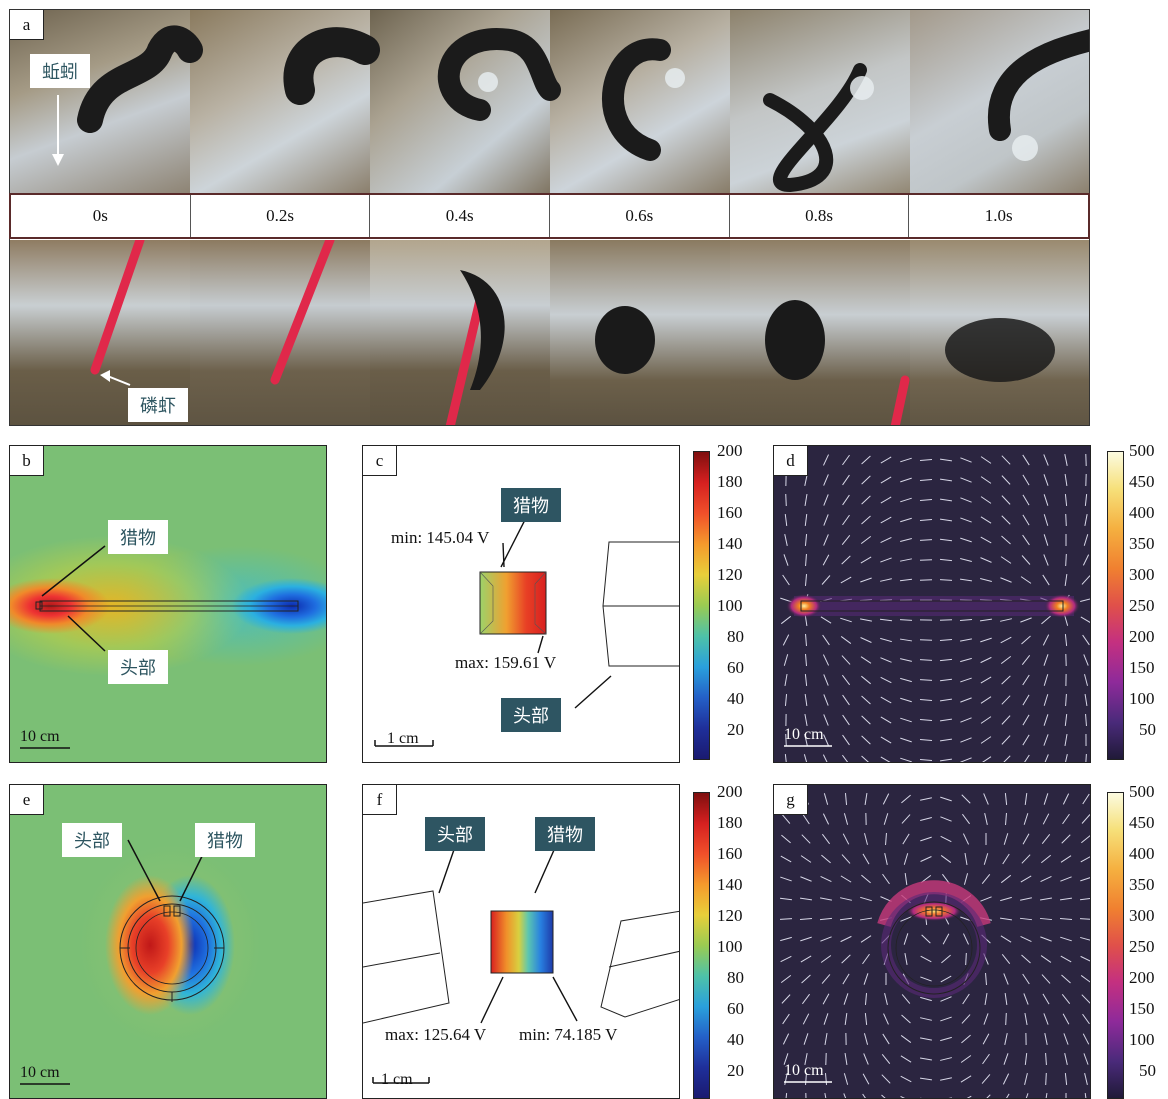 The width and height of the screenshot is (1168, 1099). Describe the element at coordinates (397, 1079) in the screenshot. I see `scale-bar: 1 cm` at that location.